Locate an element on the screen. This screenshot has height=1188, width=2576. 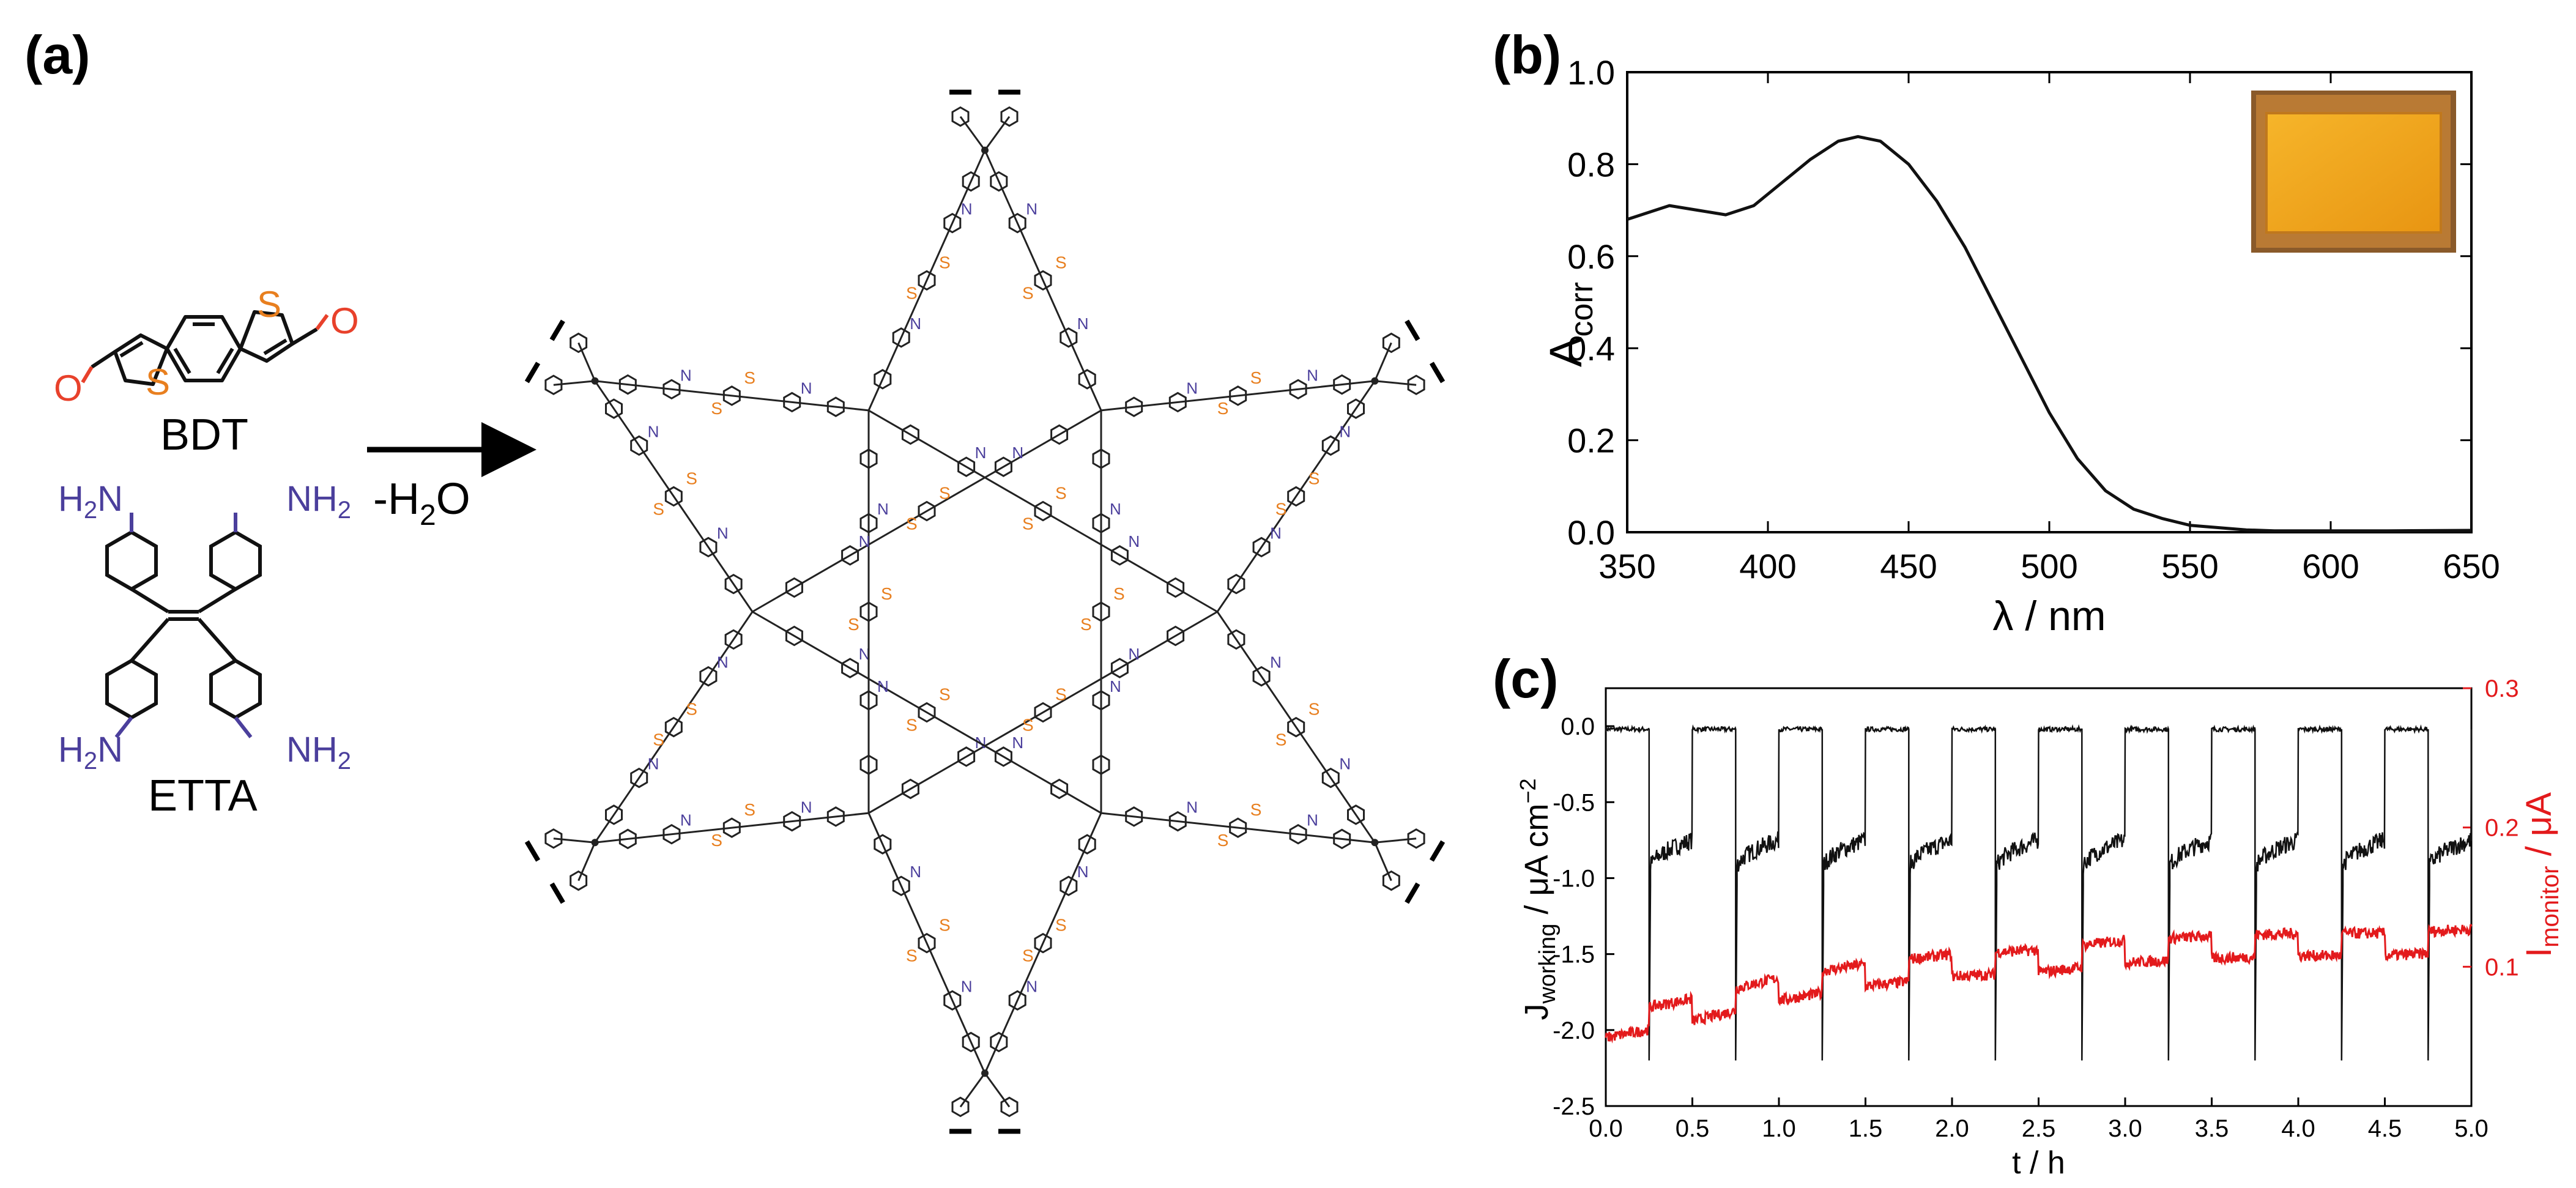
uv-x-tick-label: 600 is located at coordinates (2330, 566).